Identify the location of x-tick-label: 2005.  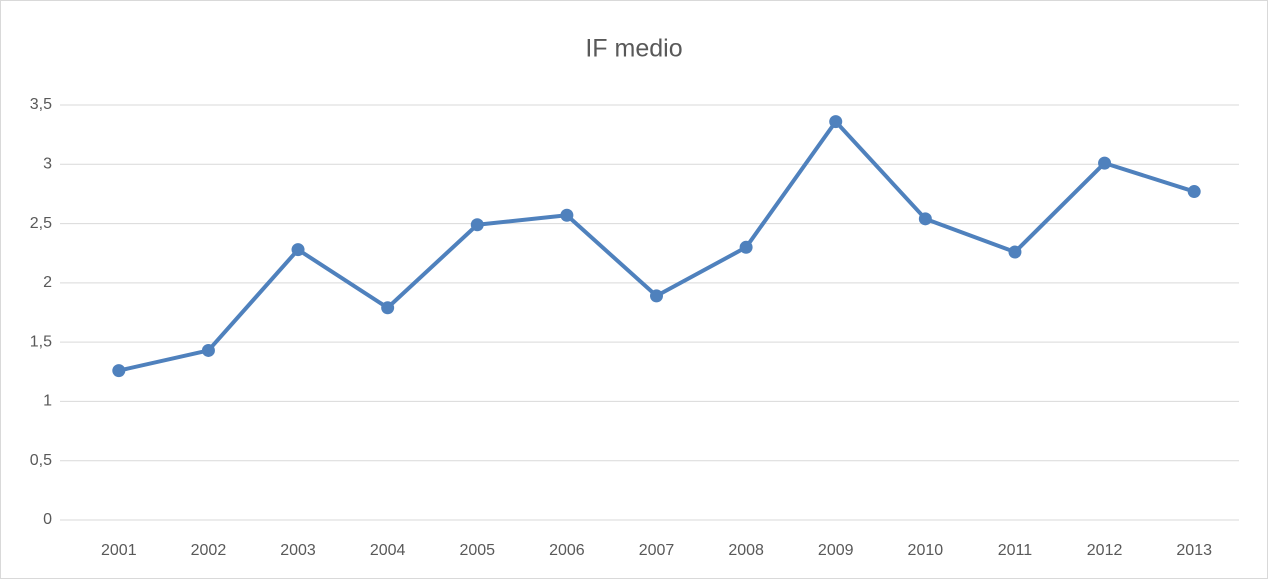
(477, 550).